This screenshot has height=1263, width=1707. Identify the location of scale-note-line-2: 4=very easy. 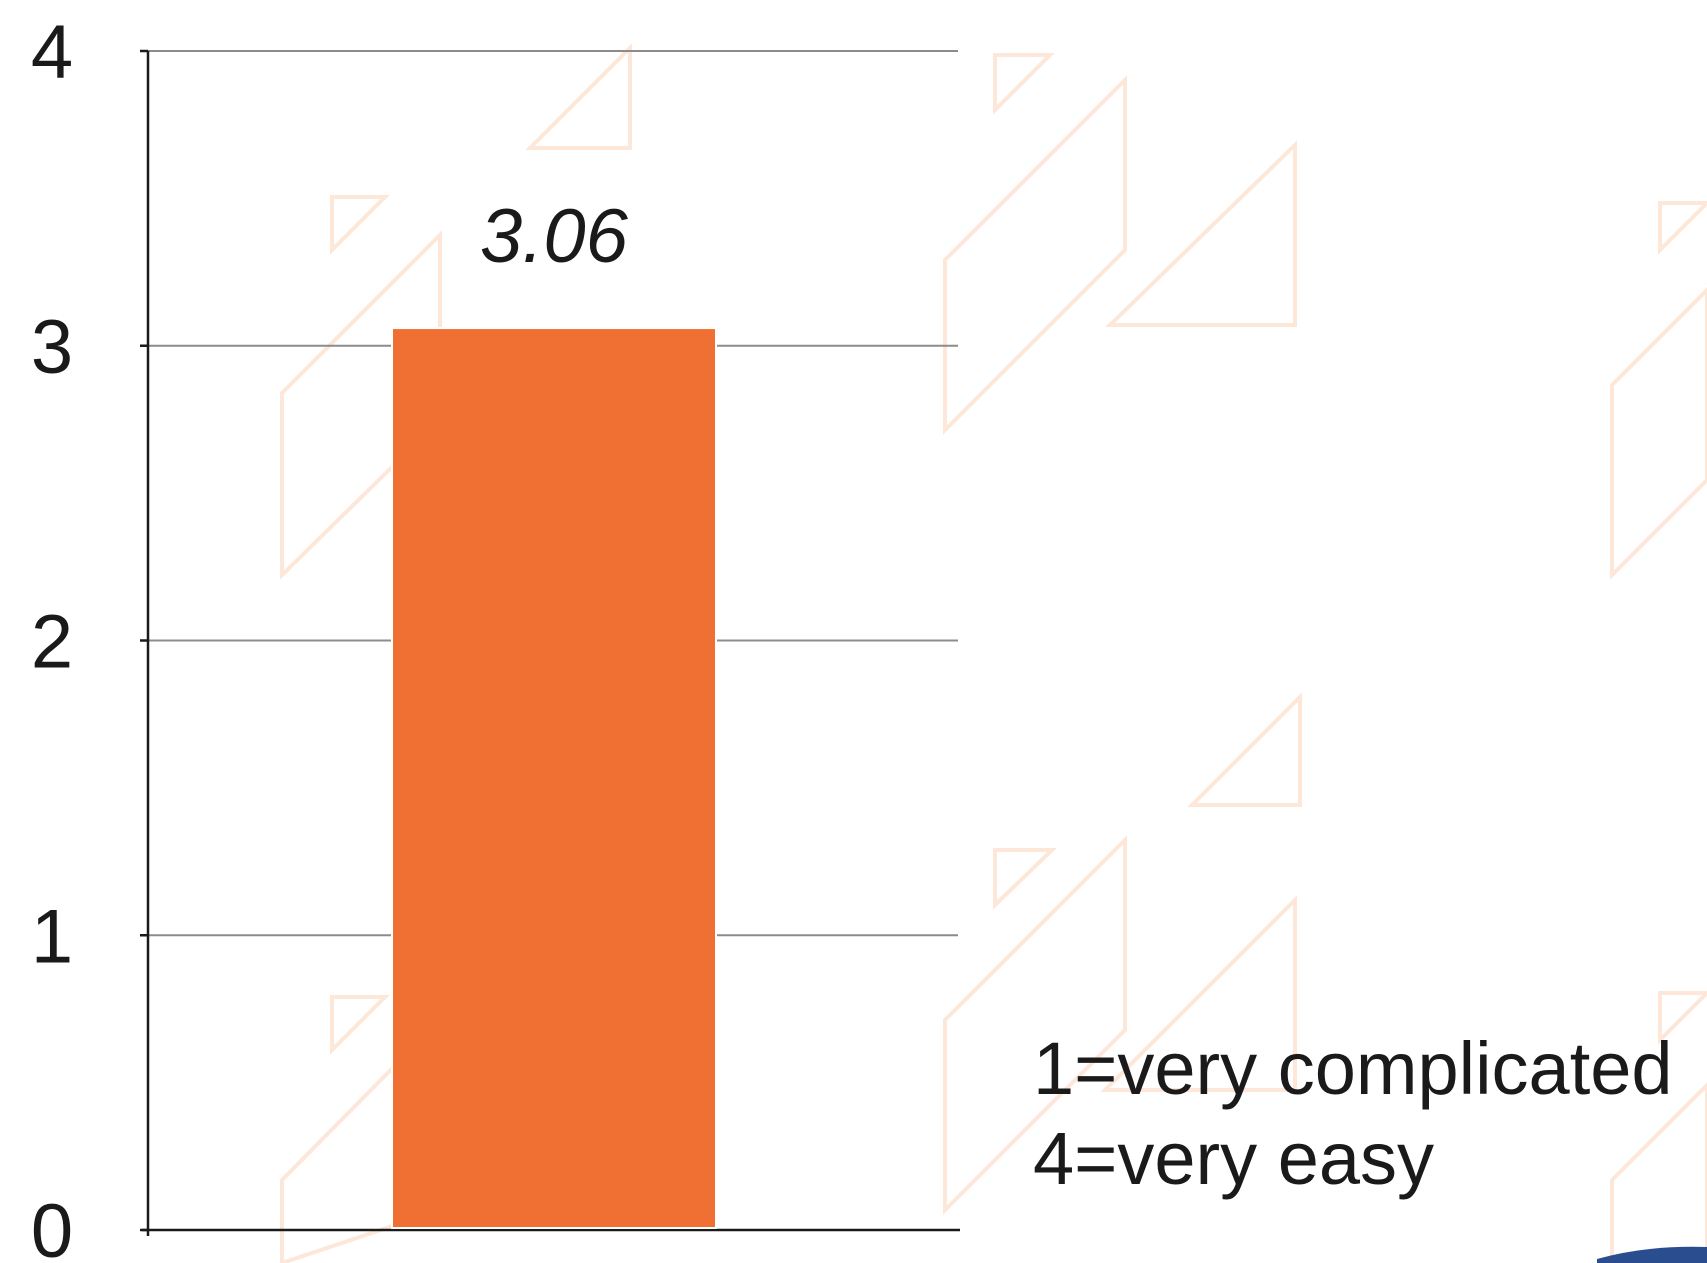
(1234, 1158).